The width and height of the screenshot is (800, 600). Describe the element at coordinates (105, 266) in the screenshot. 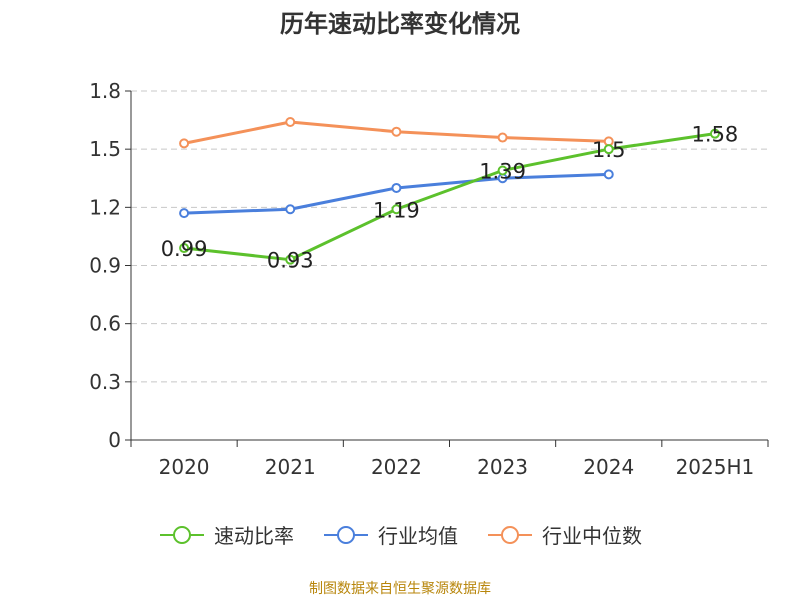

I see `y-tick-label: 0.9` at that location.